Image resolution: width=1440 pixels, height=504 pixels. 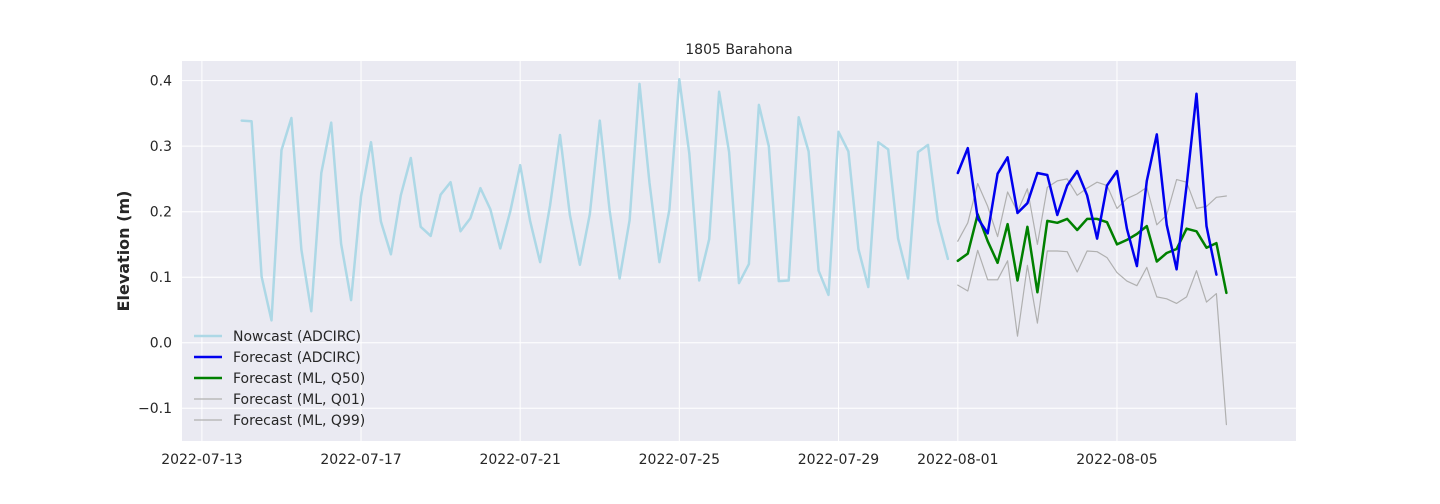 What do you see at coordinates (1092, 337) in the screenshot?
I see `series-line-forecast-ml-q01` at bounding box center [1092, 337].